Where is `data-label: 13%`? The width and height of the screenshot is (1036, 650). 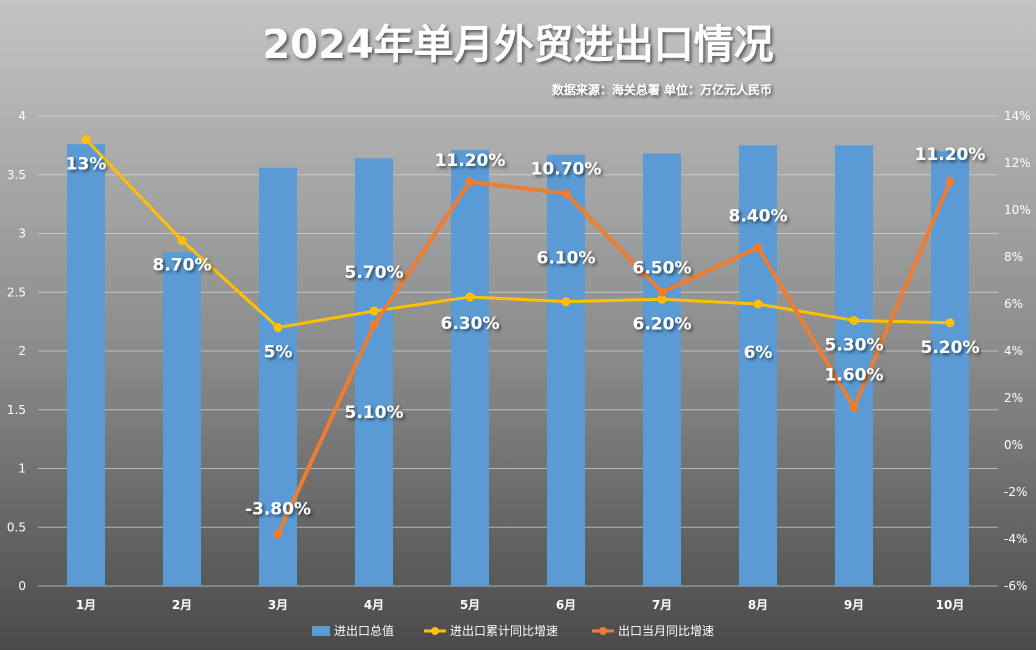
data-label: 13% is located at coordinates (86, 165).